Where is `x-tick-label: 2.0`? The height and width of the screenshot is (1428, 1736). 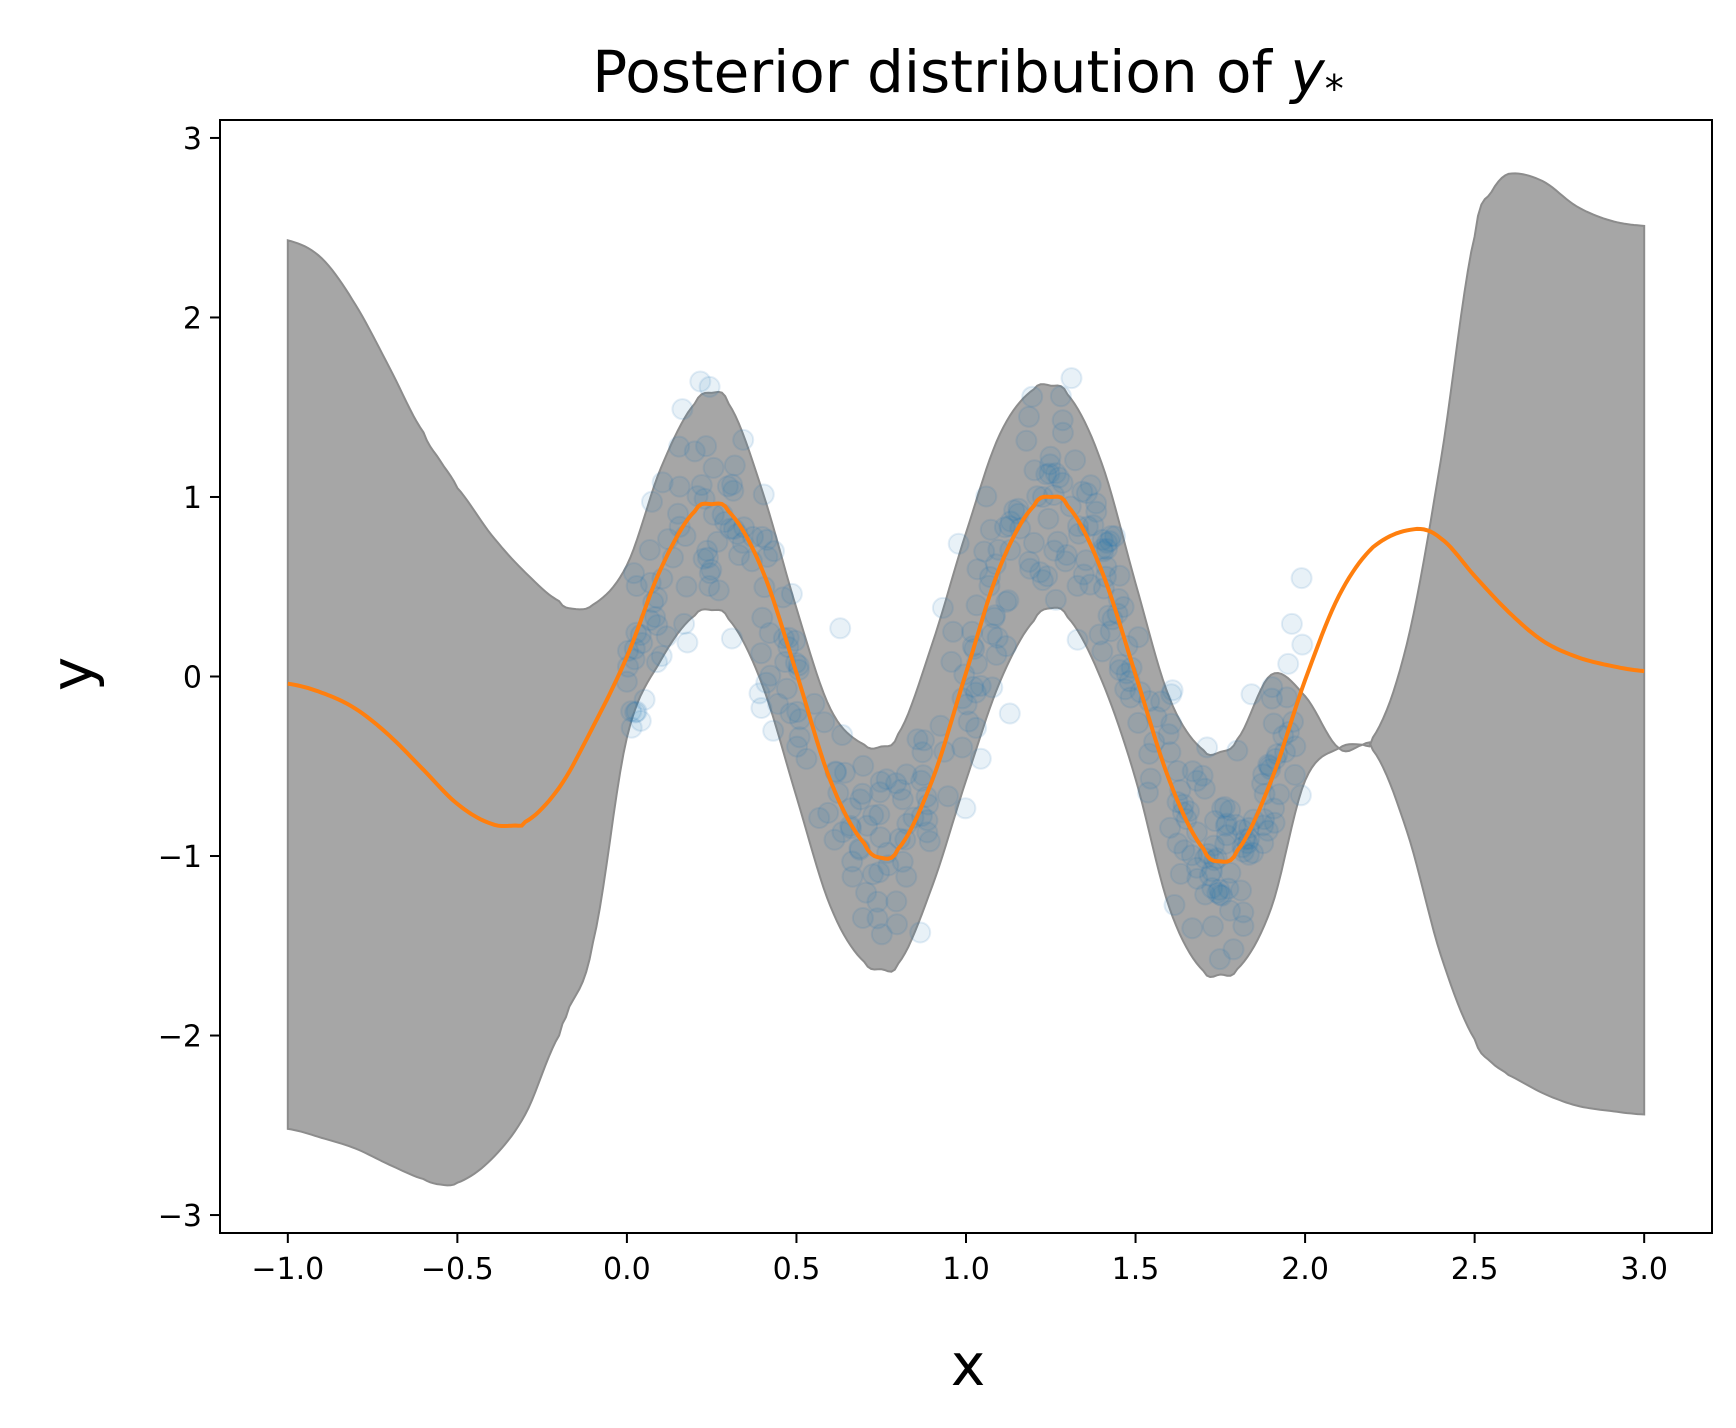
x-tick-label: 2.0 is located at coordinates (1305, 1269).